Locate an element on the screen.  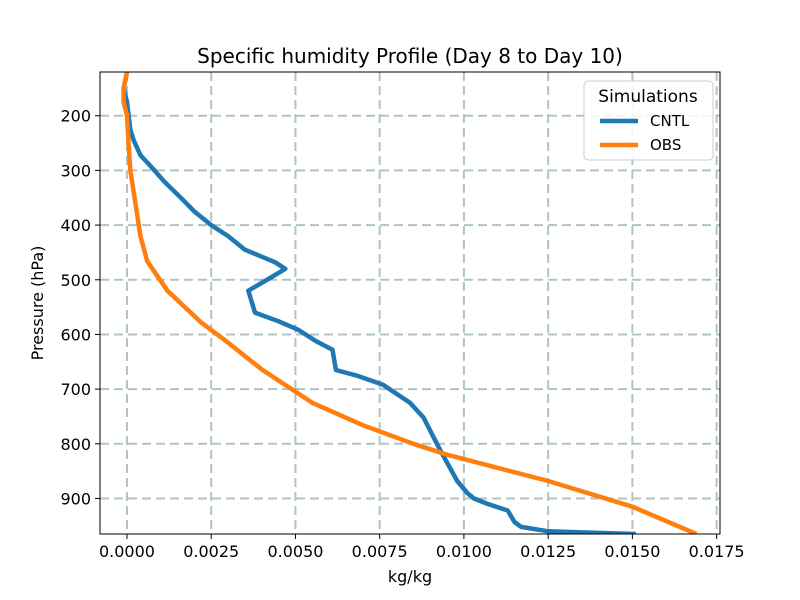
x-tick-label: 0.0125 is located at coordinates (548, 551).